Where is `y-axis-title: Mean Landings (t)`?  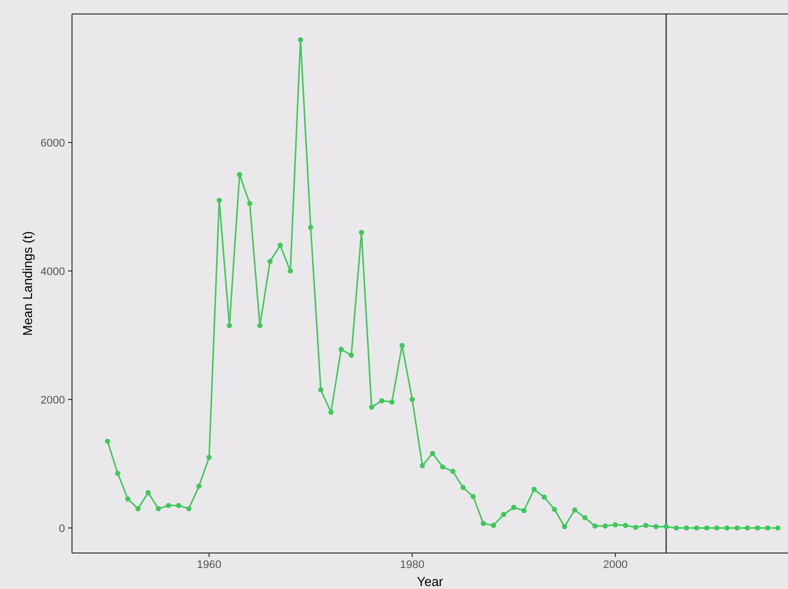 y-axis-title: Mean Landings (t) is located at coordinates (27, 283).